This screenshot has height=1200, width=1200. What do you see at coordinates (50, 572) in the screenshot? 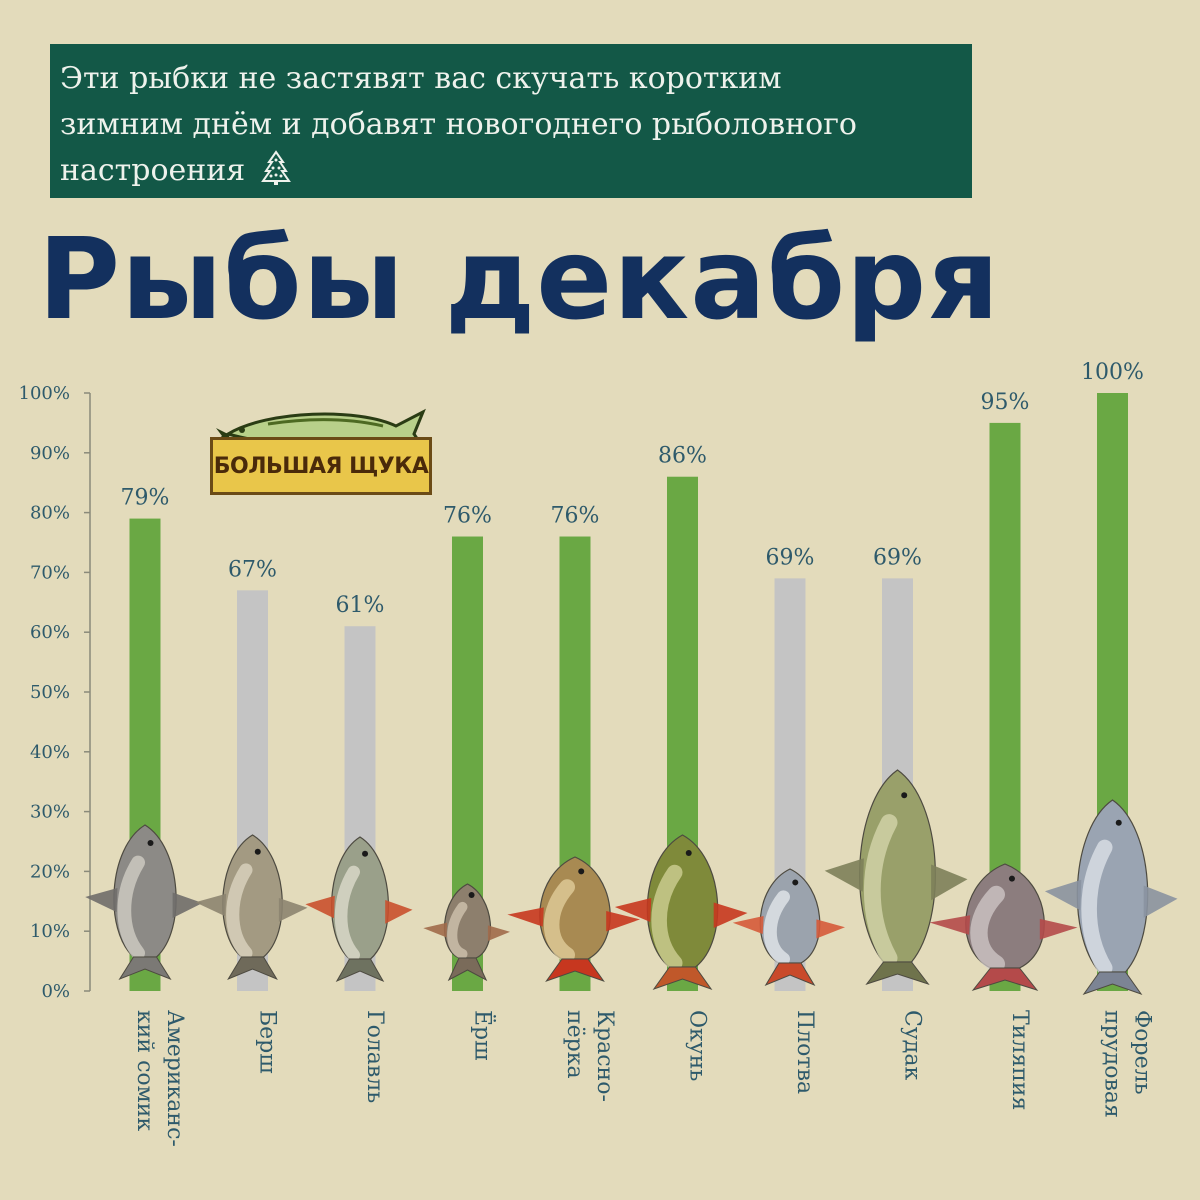
I see `y-tick-label: 70%` at bounding box center [50, 572].